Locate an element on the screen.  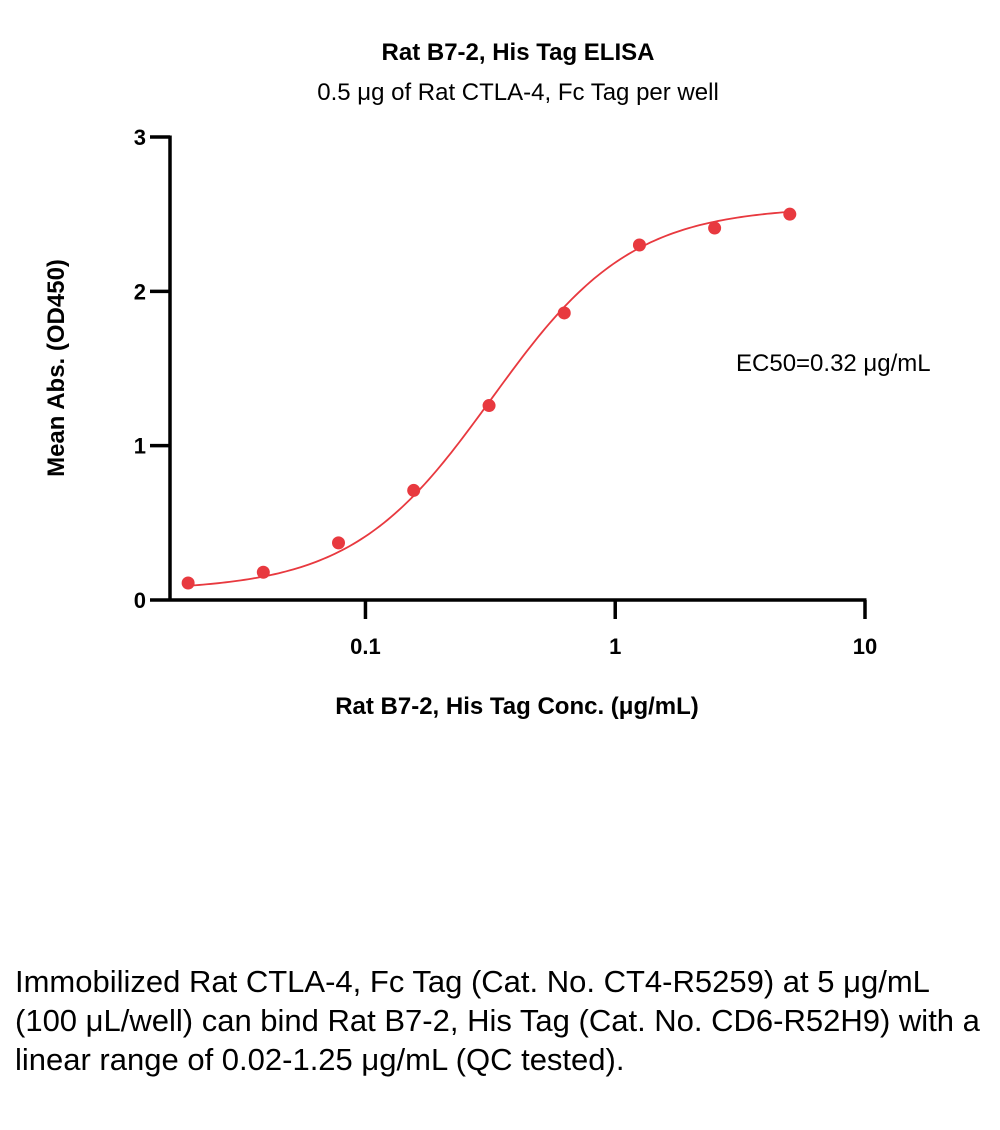
chart-subtitle: 0.5 μg of Rat CTLA-4, Fc Tag per well is located at coordinates (518, 92).